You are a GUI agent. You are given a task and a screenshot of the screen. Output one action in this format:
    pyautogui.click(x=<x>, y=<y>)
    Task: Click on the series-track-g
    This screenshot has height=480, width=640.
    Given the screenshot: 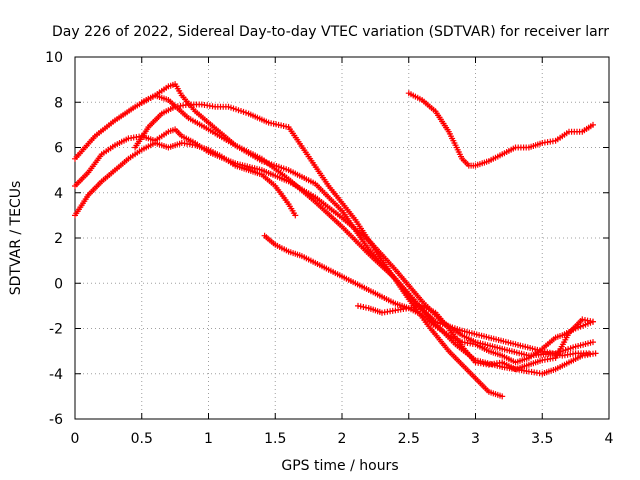 What is the action you would take?
    pyautogui.click(x=475, y=337)
    